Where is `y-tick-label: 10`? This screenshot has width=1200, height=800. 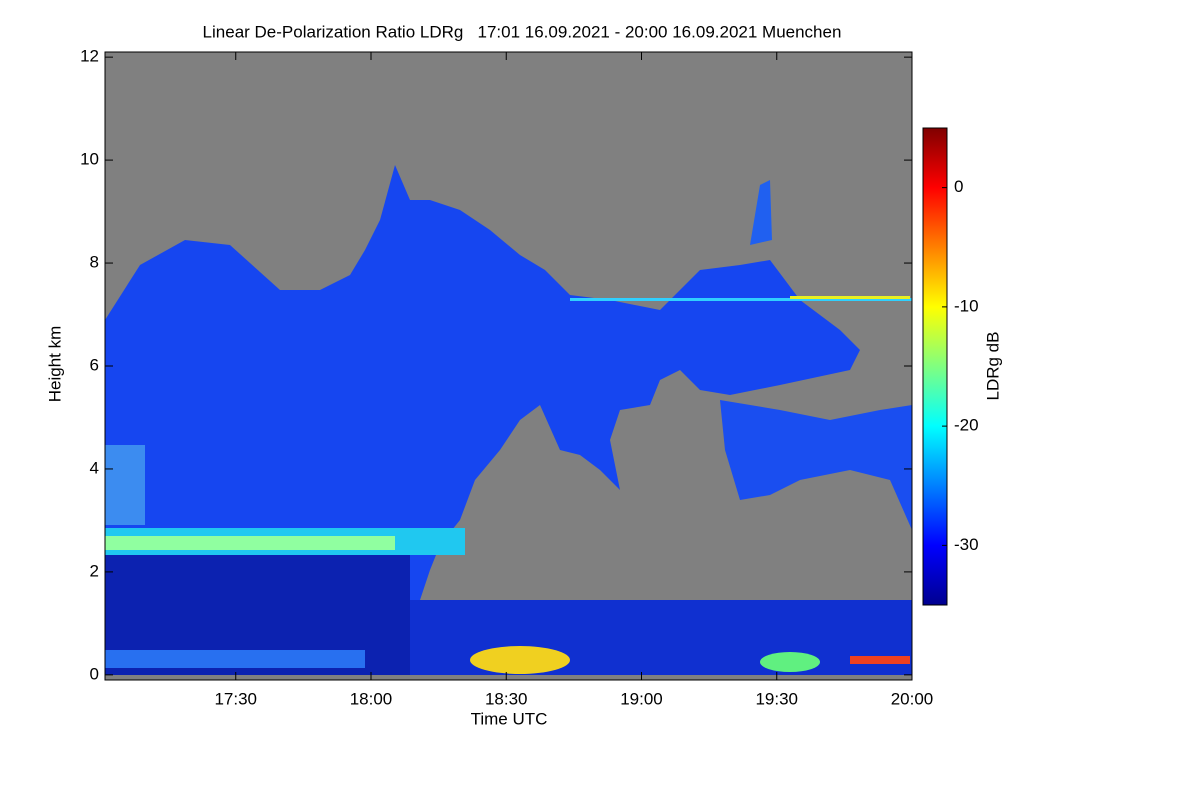 y-tick-label: 10 is located at coordinates (89, 159).